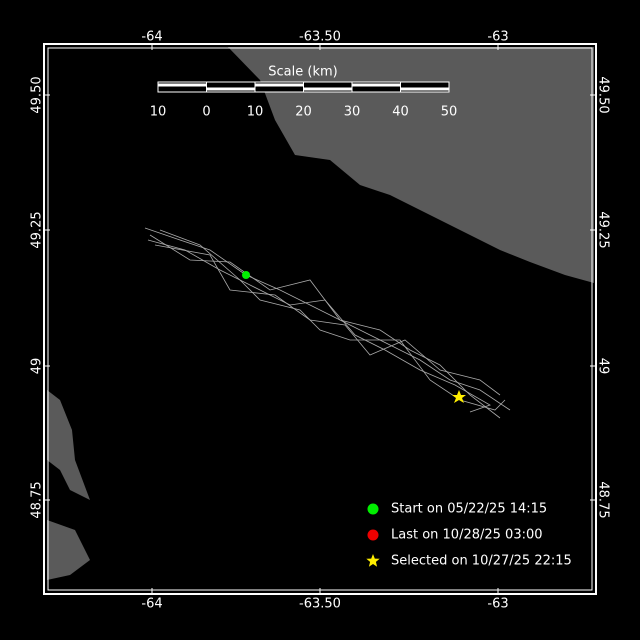  I want to click on scale-label: 50, so click(449, 112).